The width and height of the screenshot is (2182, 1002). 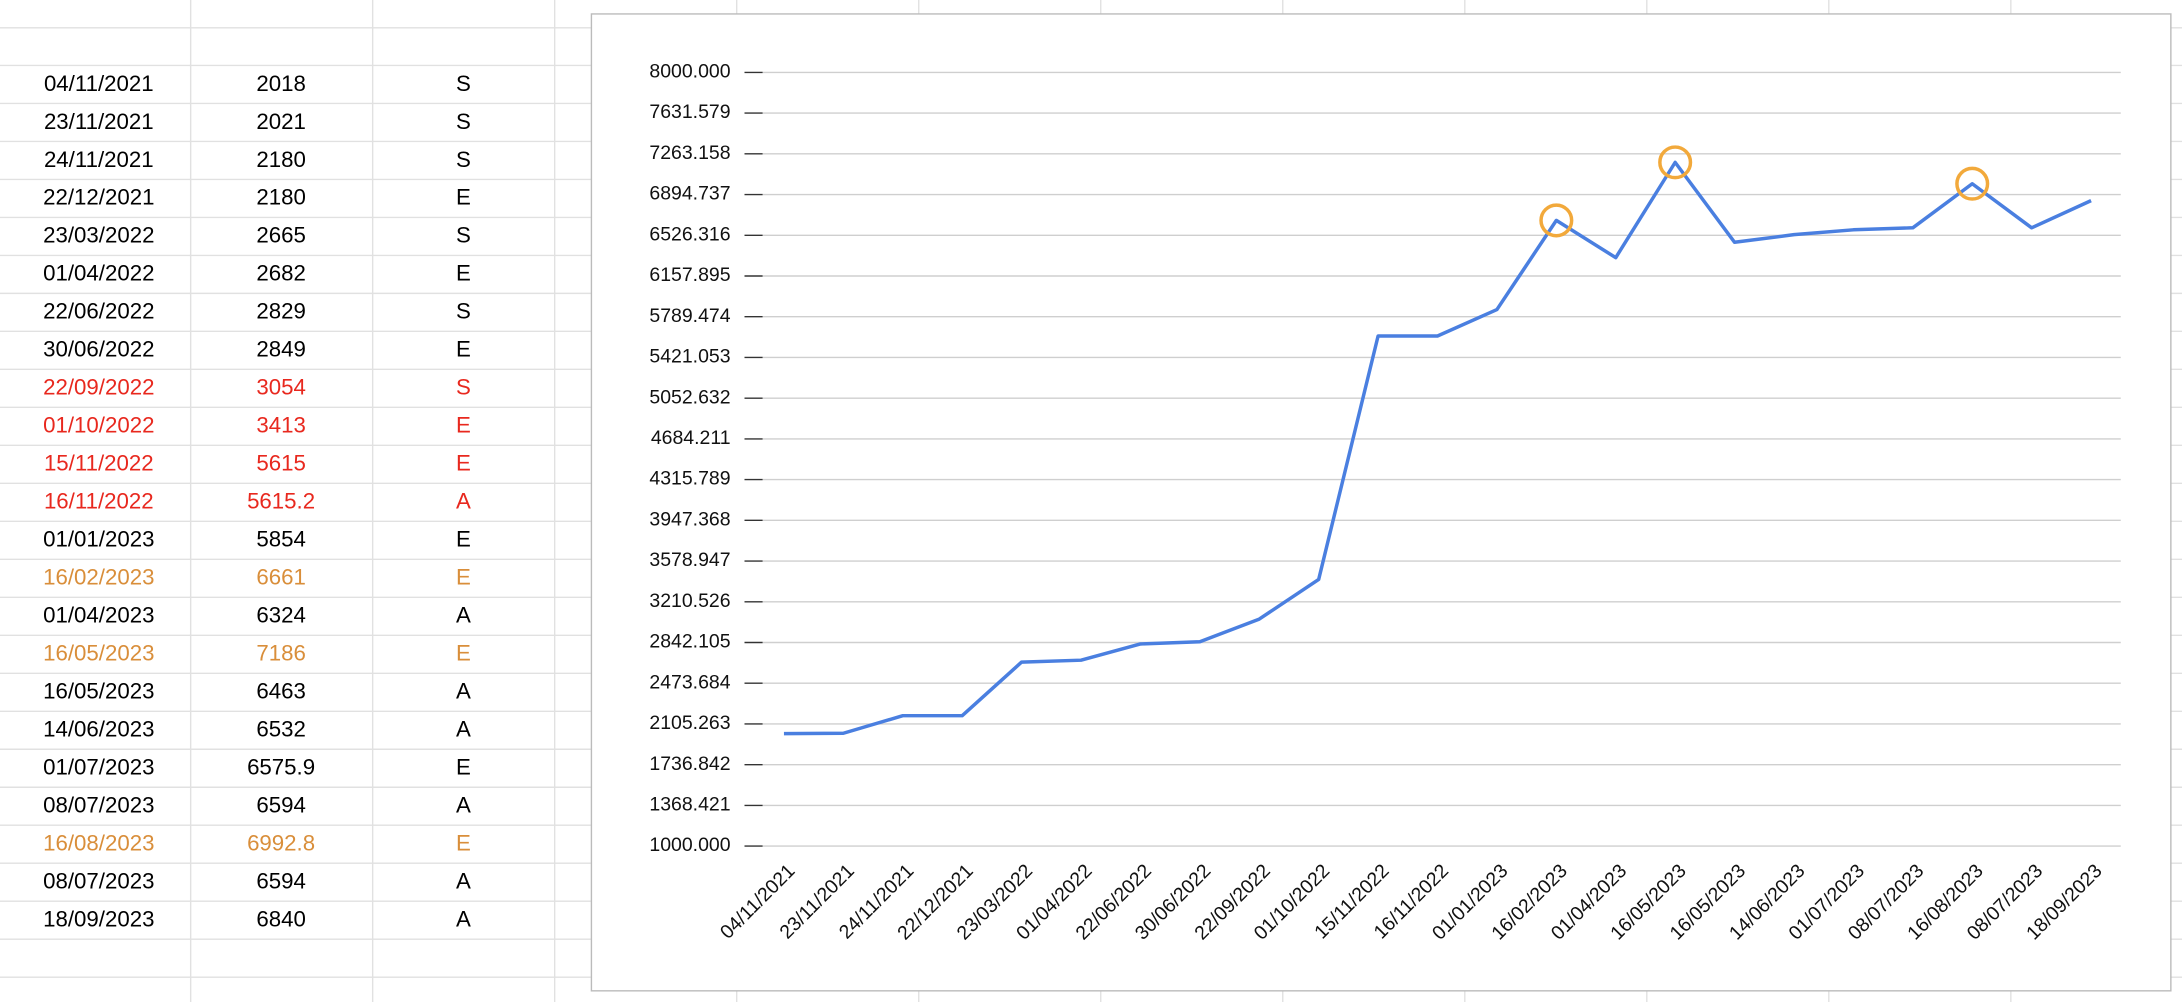 I want to click on y-tick-label: 8000.000, so click(x=689, y=72).